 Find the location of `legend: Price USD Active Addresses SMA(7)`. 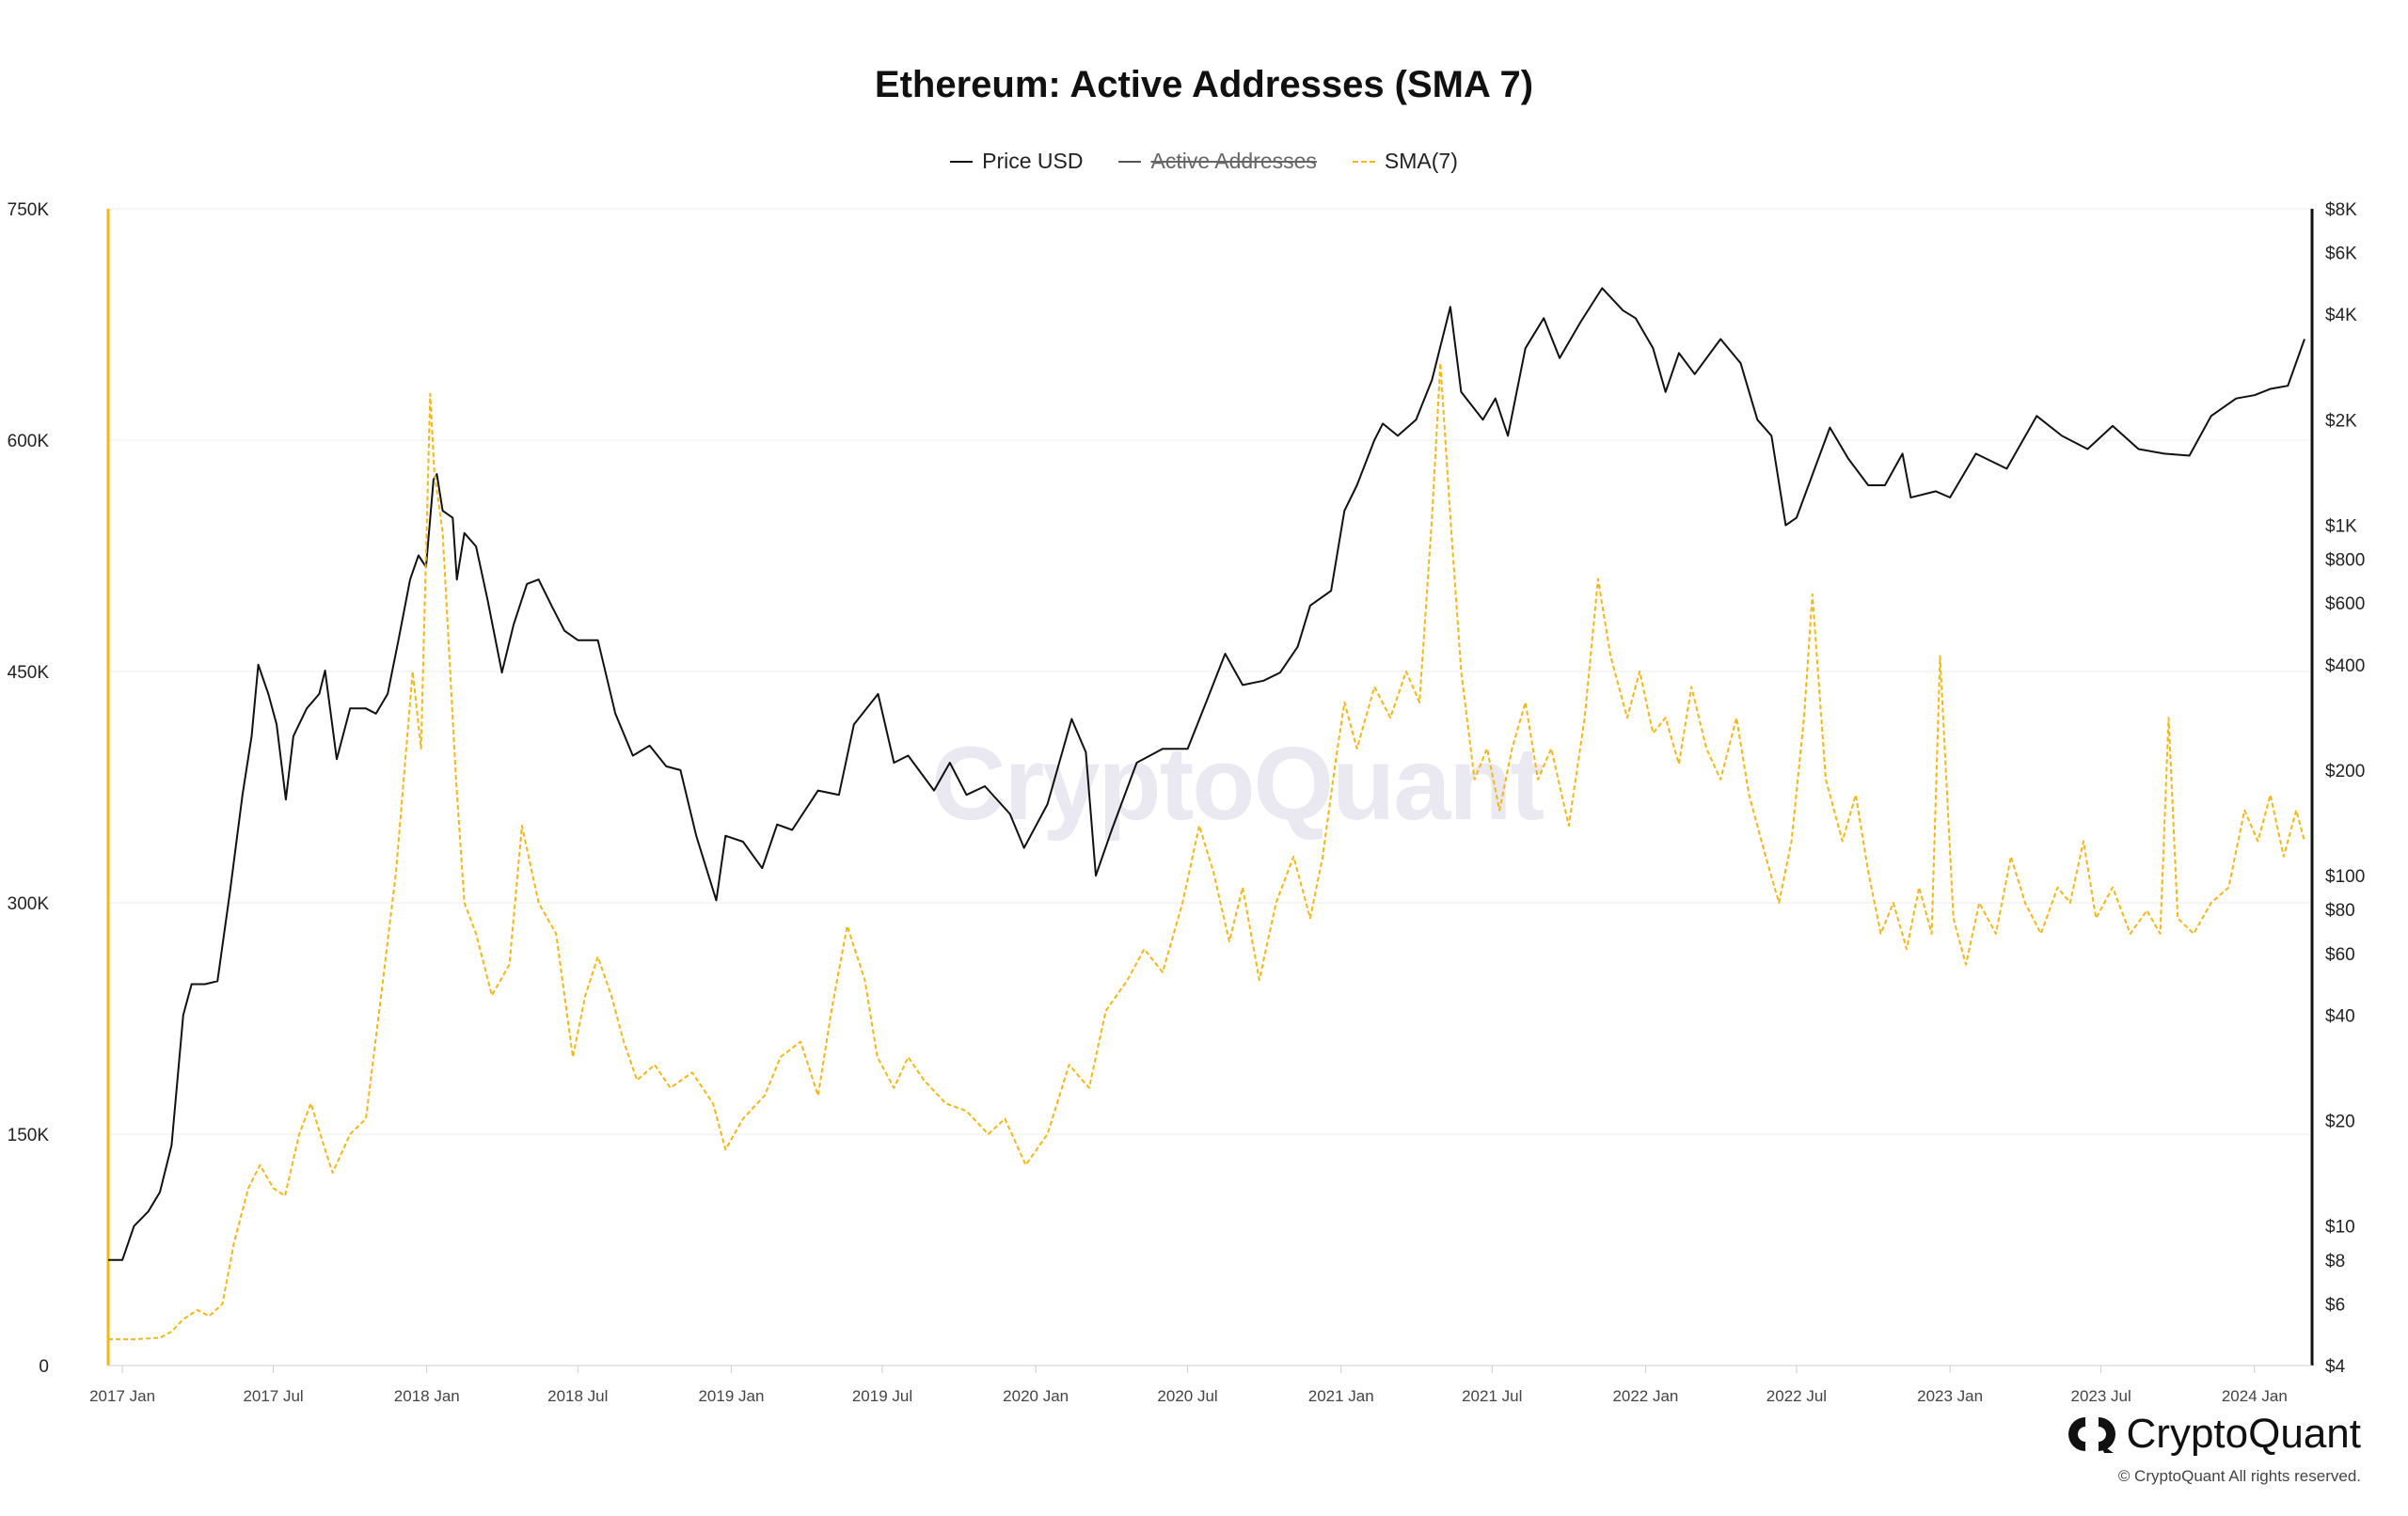

legend: Price USD Active Addresses SMA(7) is located at coordinates (1204, 161).